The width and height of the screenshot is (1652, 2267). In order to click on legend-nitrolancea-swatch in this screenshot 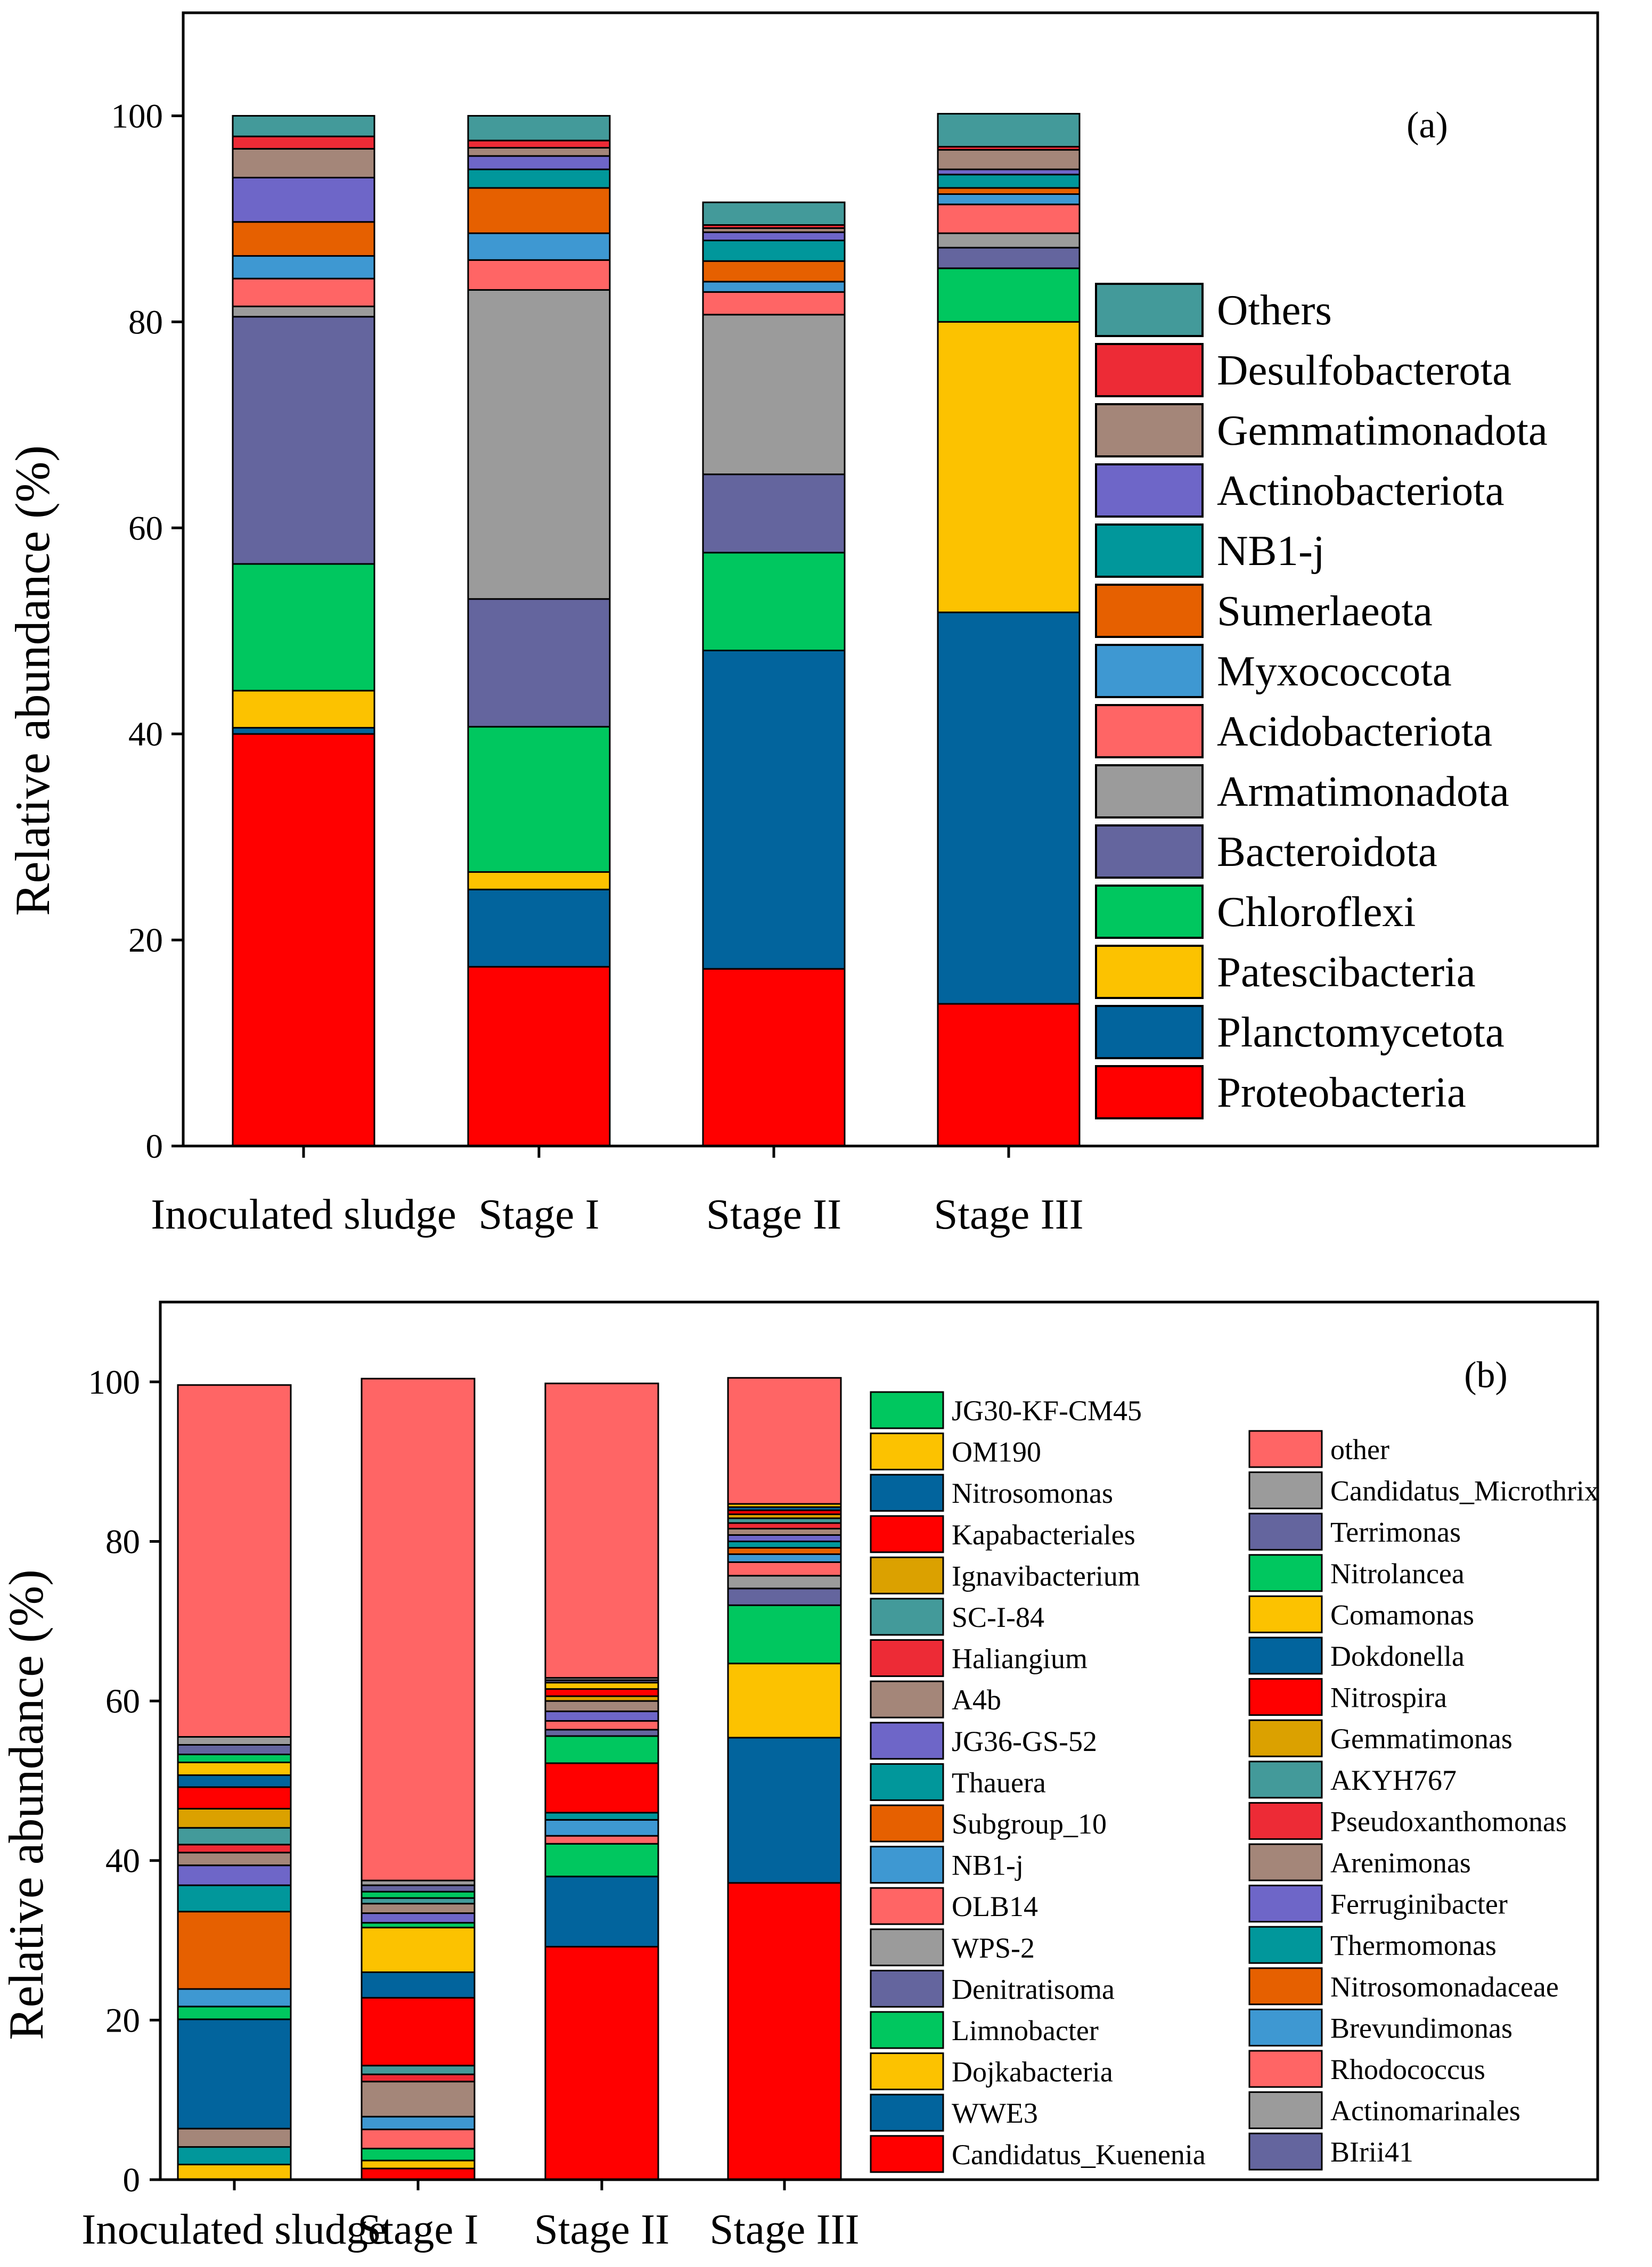, I will do `click(1285, 1573)`.